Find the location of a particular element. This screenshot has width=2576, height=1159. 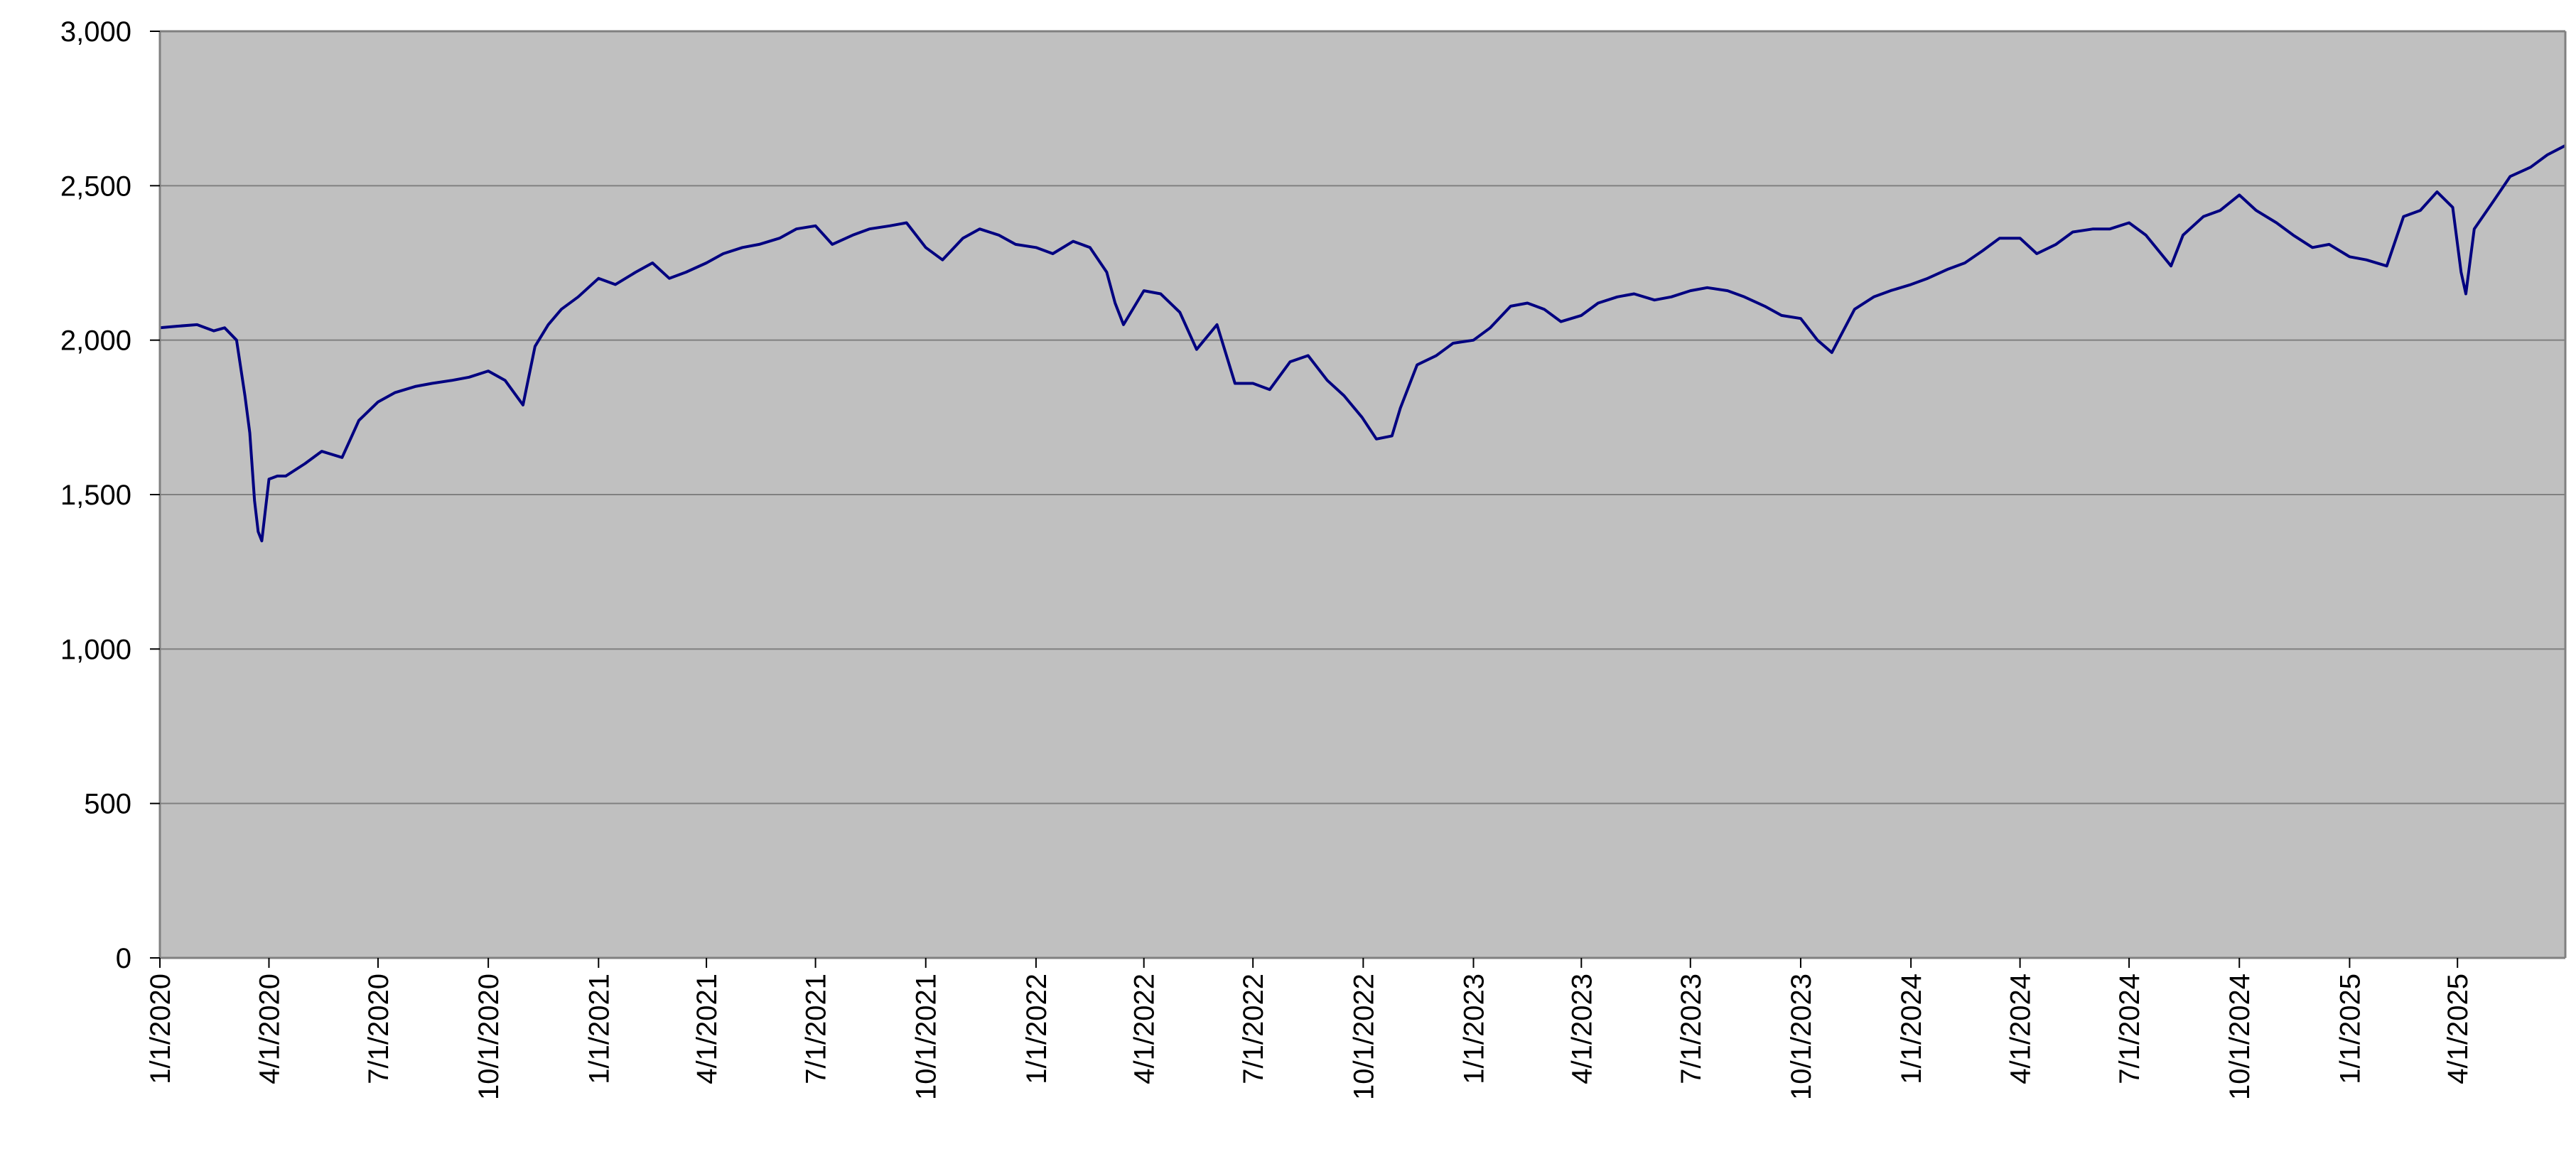

x-tick-label: 10/1/2021 is located at coordinates (927, 1037).